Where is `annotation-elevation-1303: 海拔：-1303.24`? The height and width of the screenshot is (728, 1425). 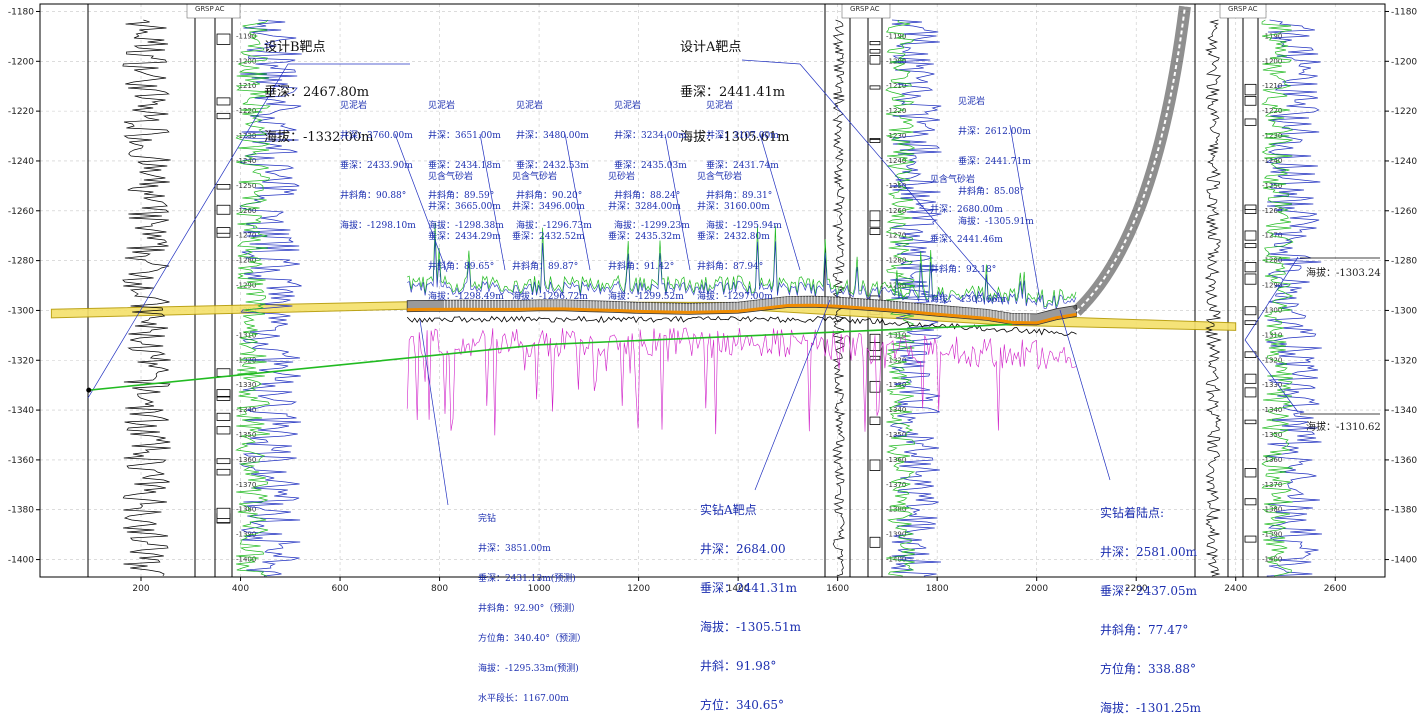
annotation-elevation-1303: 海拔：-1303.24 is located at coordinates (1343, 269).